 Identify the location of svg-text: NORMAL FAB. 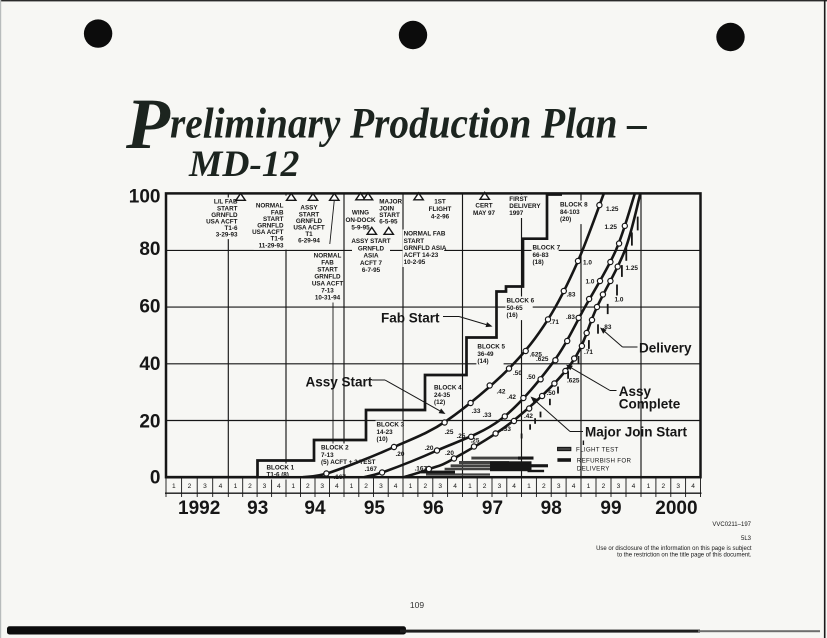
(425, 234).